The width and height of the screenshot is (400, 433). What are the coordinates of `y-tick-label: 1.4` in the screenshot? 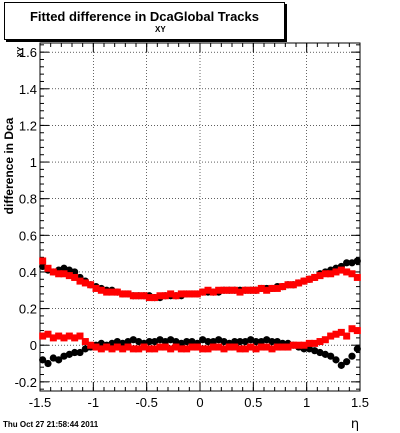 It's located at (28, 89).